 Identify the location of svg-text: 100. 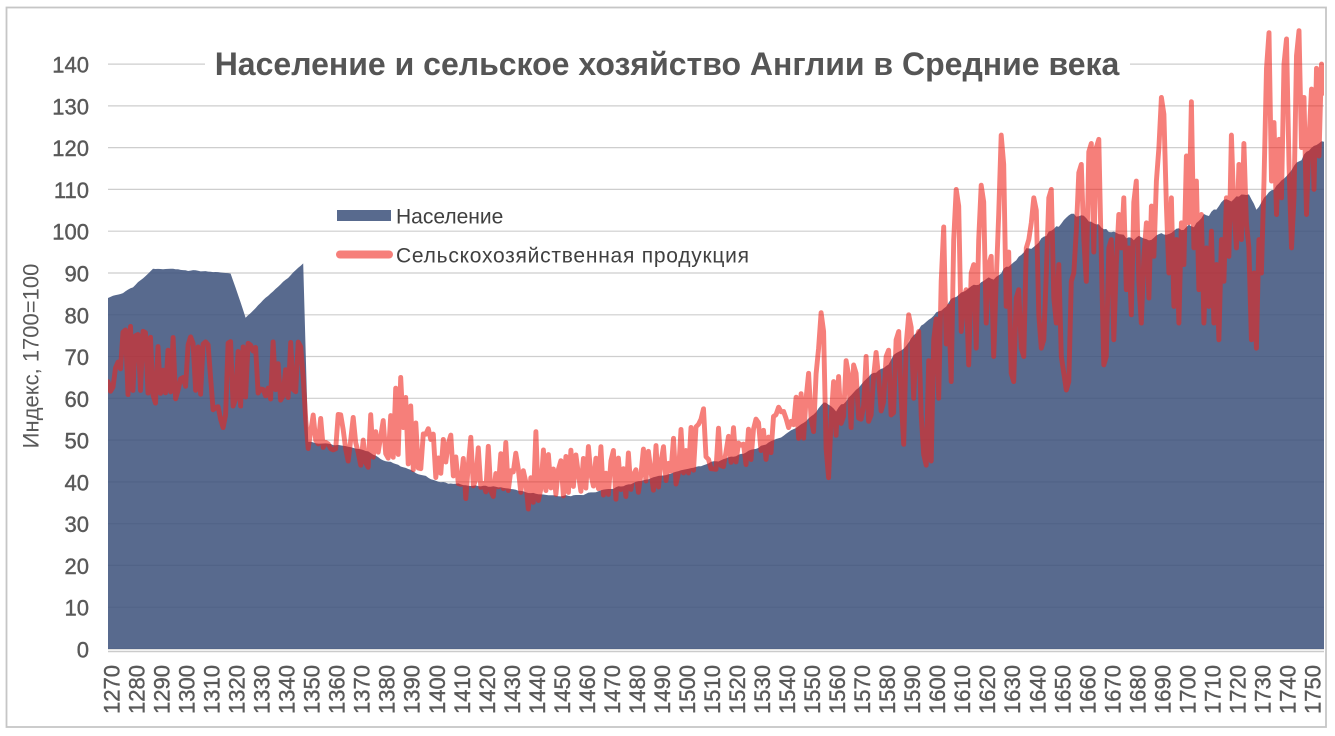
(70, 232).